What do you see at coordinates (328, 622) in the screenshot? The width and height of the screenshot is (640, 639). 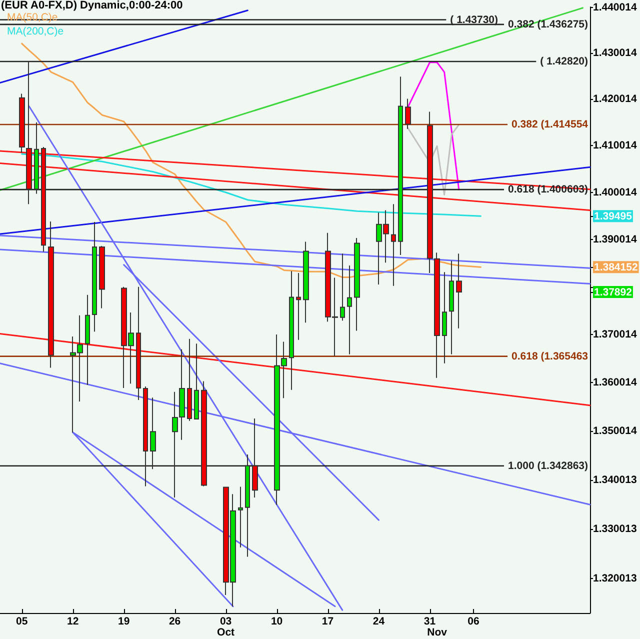 I see `x-tick-label: 17` at bounding box center [328, 622].